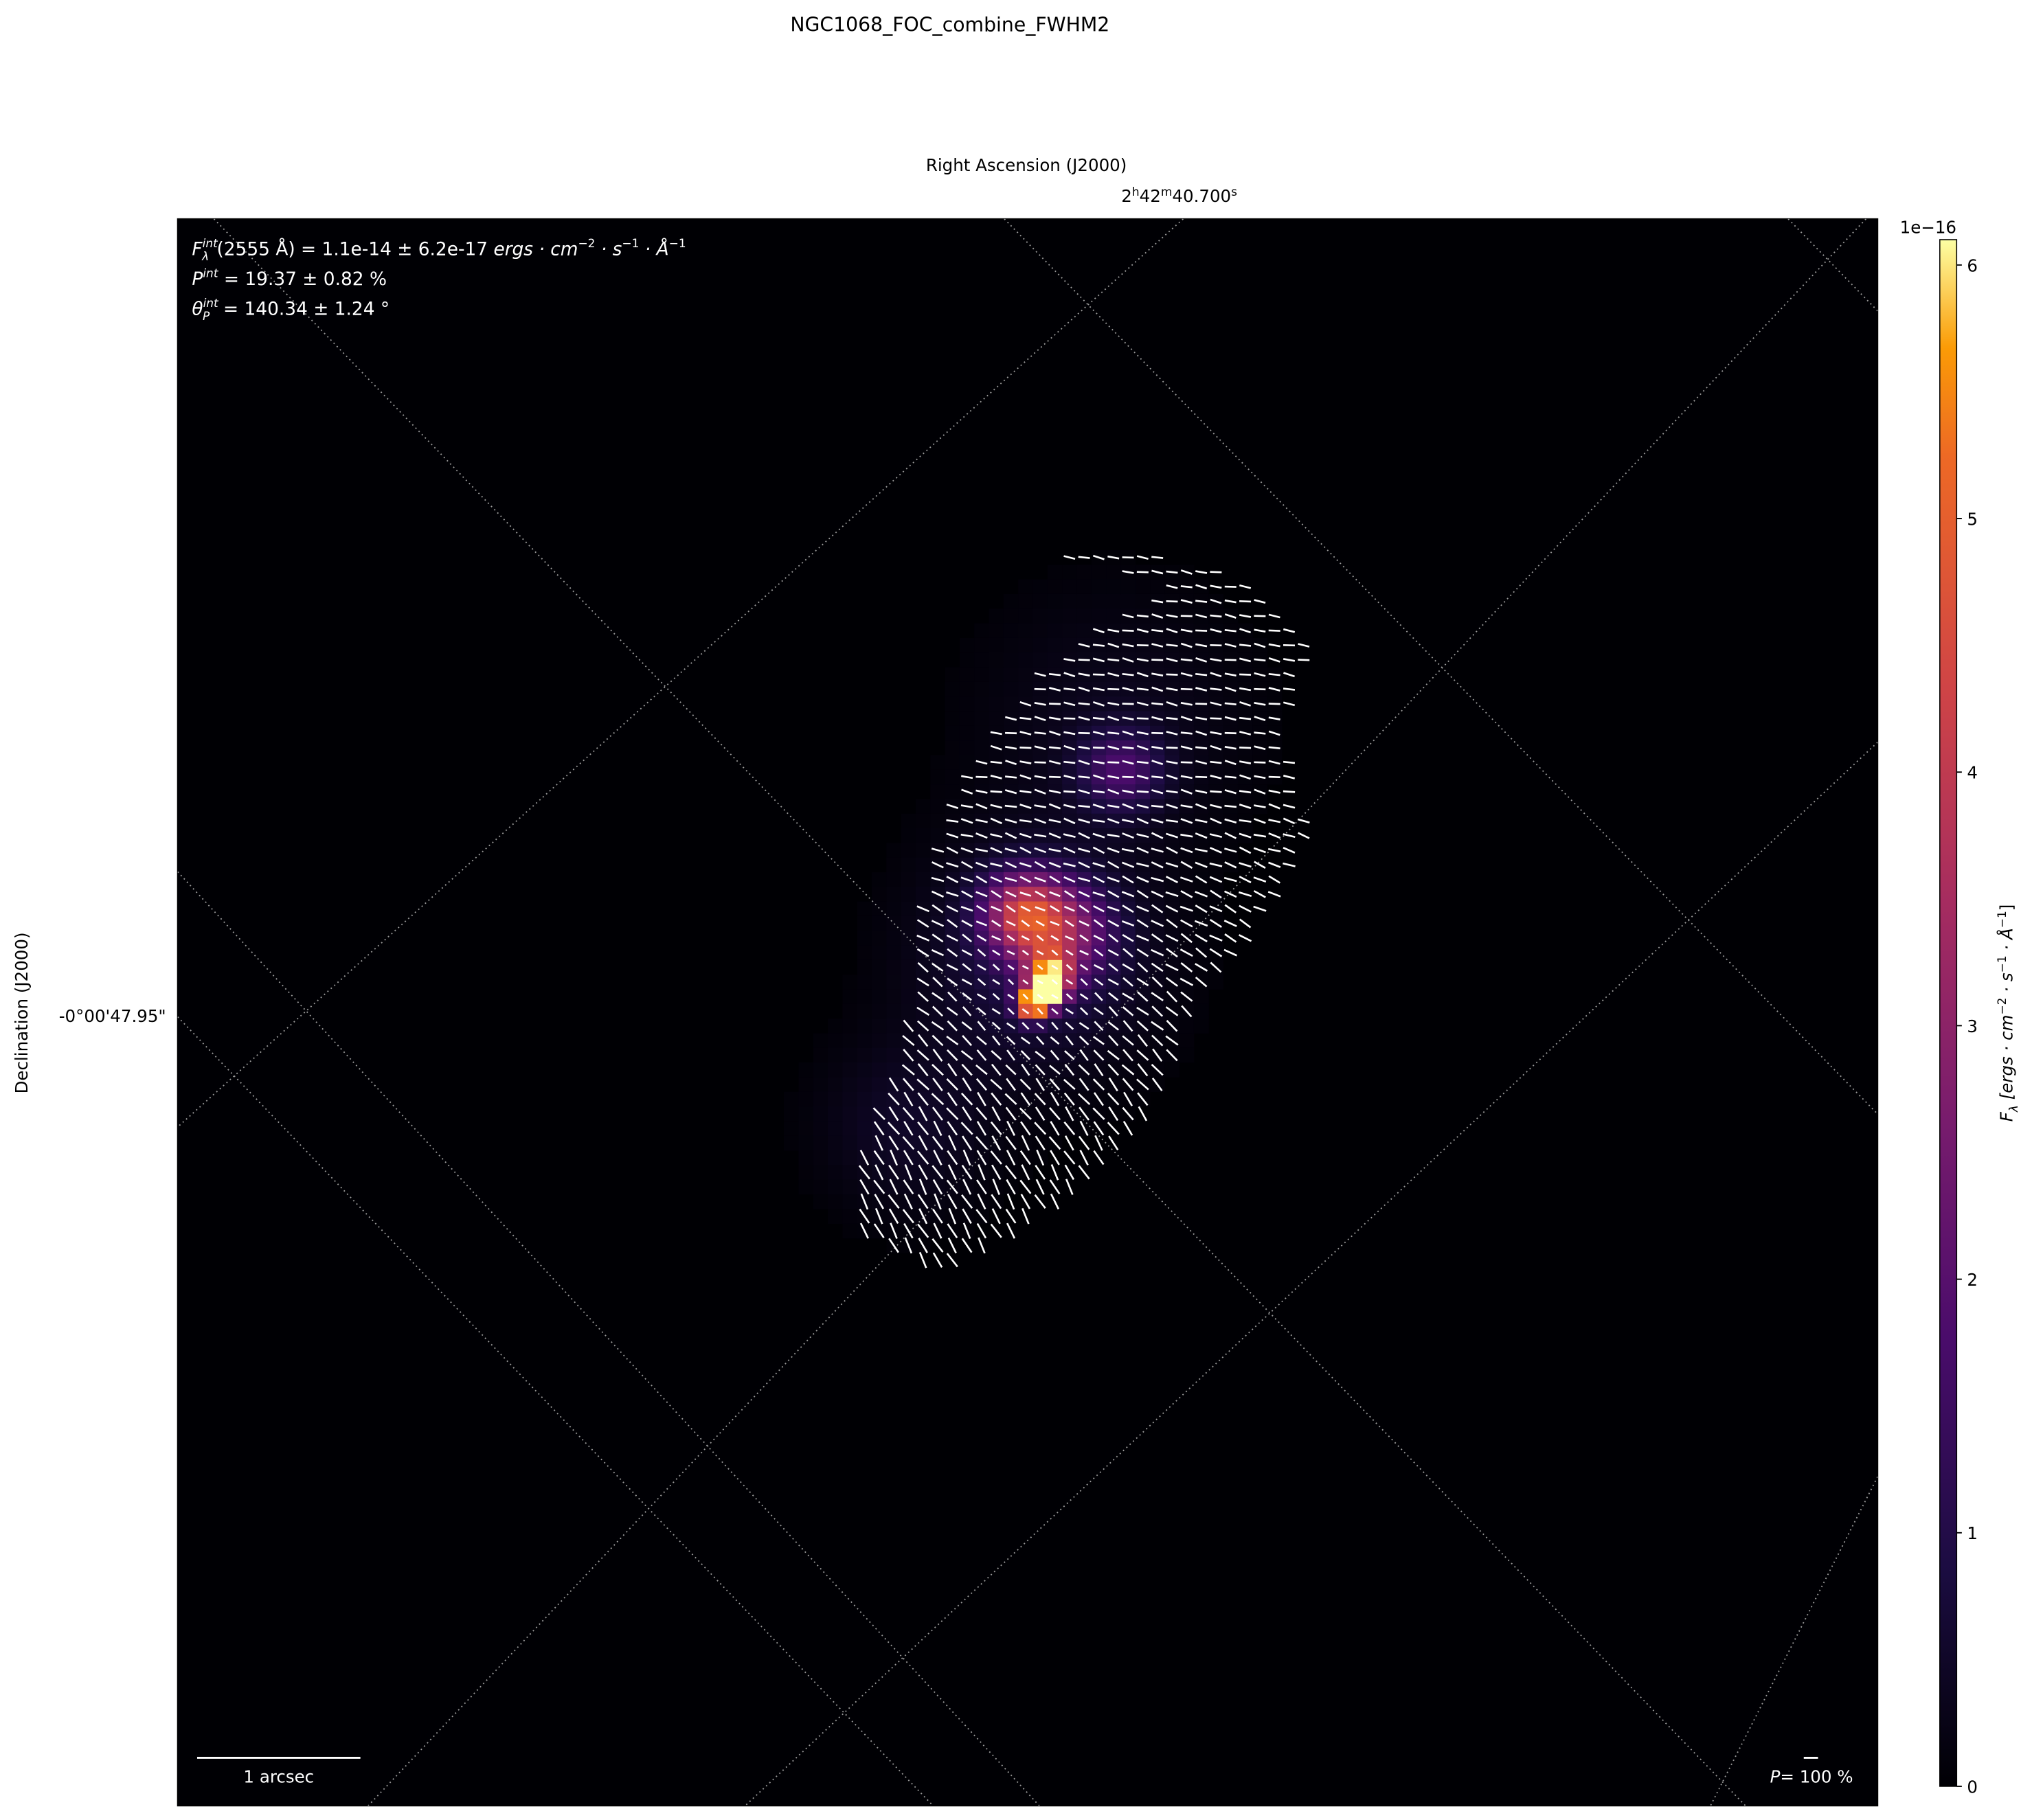  What do you see at coordinates (1972, 265) in the screenshot?
I see `colorbar-tick-label: 6` at bounding box center [1972, 265].